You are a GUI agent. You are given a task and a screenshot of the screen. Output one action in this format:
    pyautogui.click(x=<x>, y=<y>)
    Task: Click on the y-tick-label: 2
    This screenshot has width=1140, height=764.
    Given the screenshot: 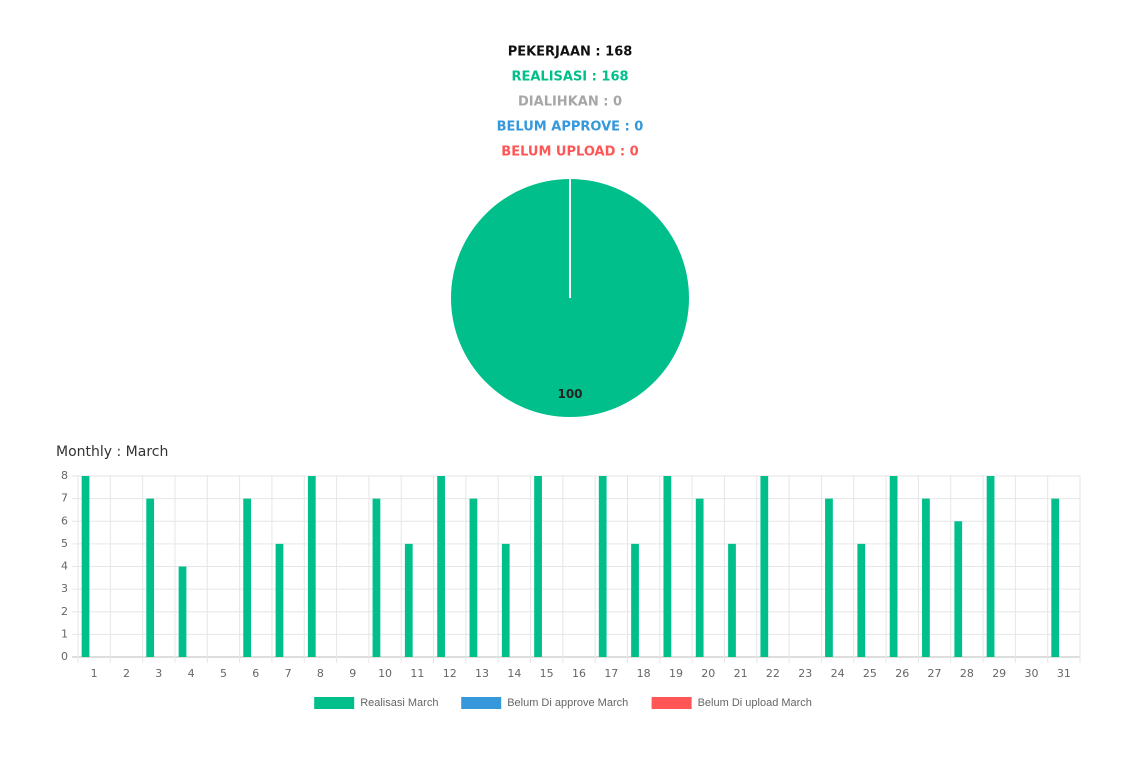 What is the action you would take?
    pyautogui.click(x=64, y=611)
    